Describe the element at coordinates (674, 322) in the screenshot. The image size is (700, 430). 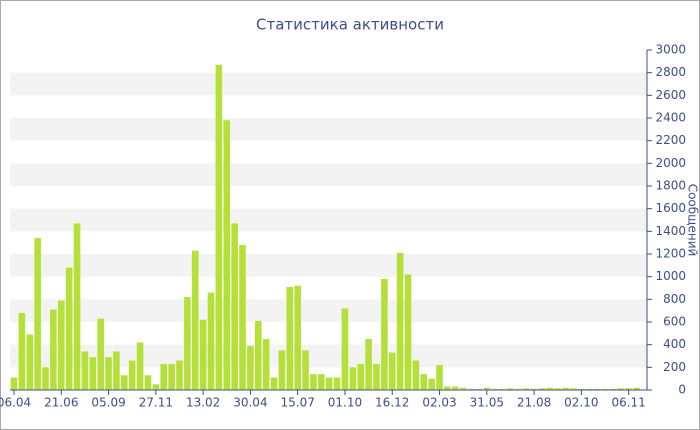
I see `y-tick-label: 600` at that location.